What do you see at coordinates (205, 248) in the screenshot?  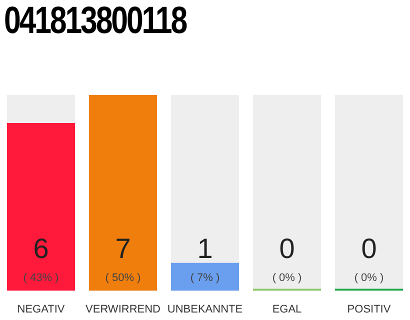 I see `data-label: 1` at bounding box center [205, 248].